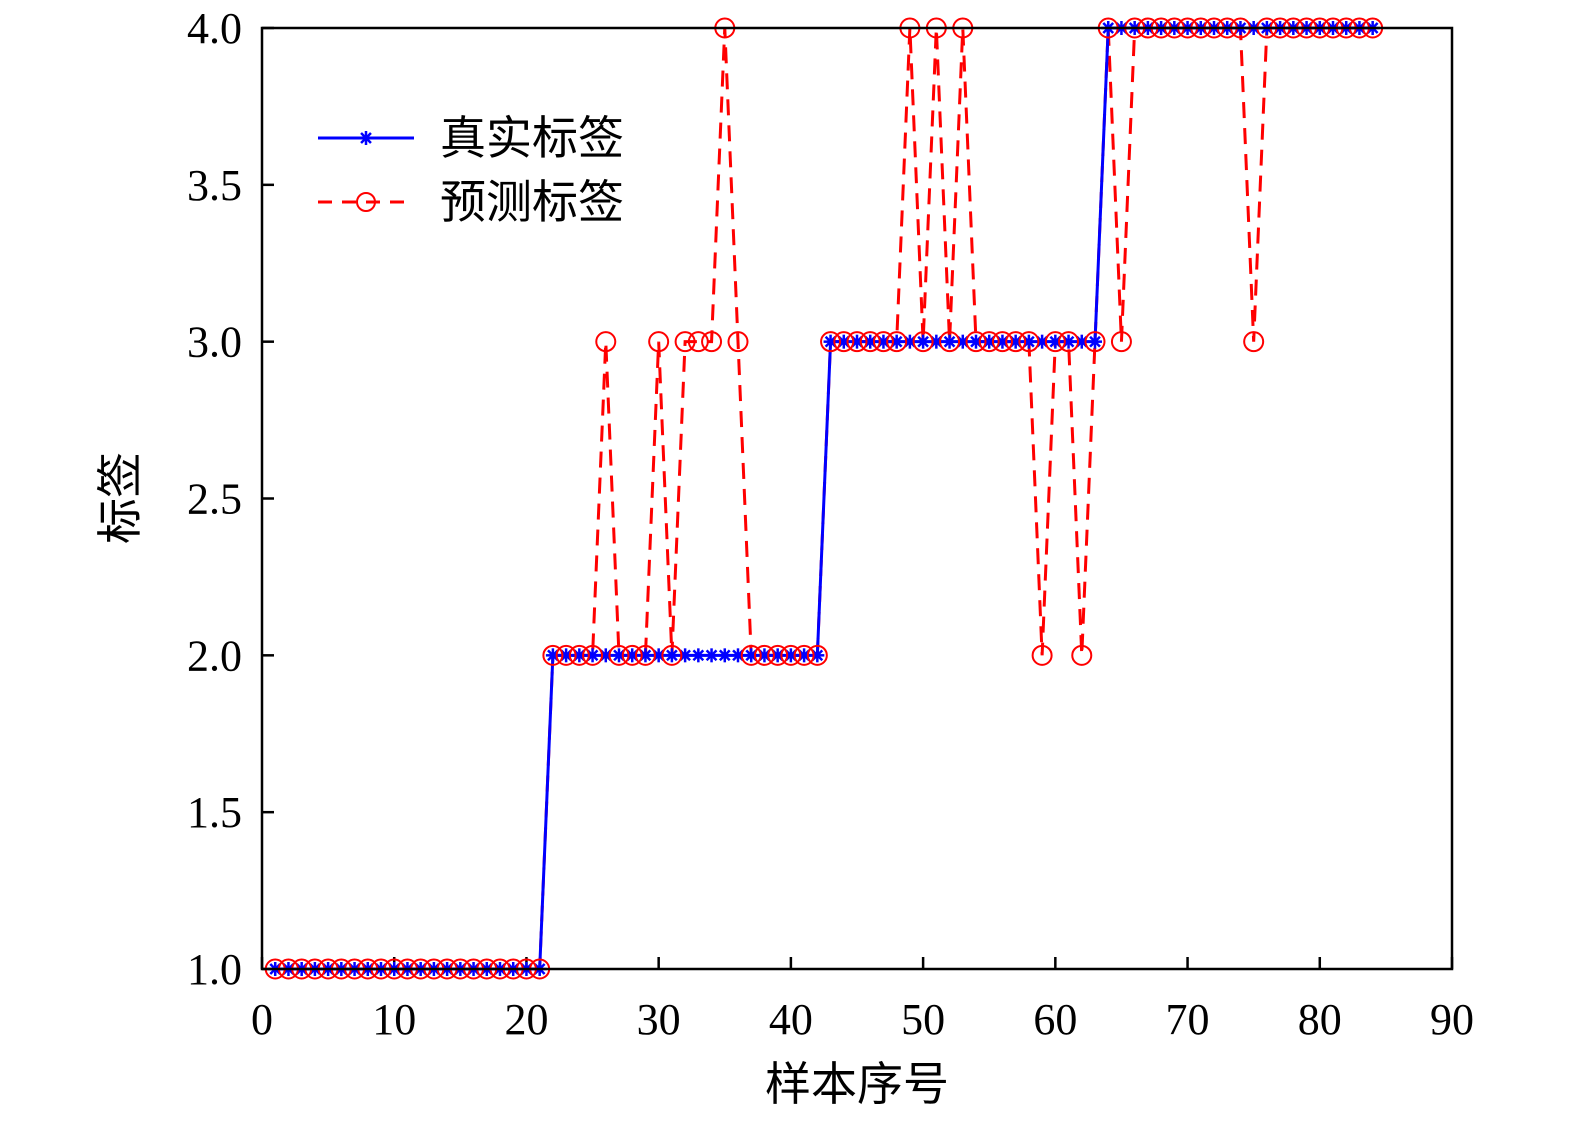 Image resolution: width=1575 pixels, height=1125 pixels. What do you see at coordinates (214, 969) in the screenshot?
I see `y-tick-label: 1.0` at bounding box center [214, 969].